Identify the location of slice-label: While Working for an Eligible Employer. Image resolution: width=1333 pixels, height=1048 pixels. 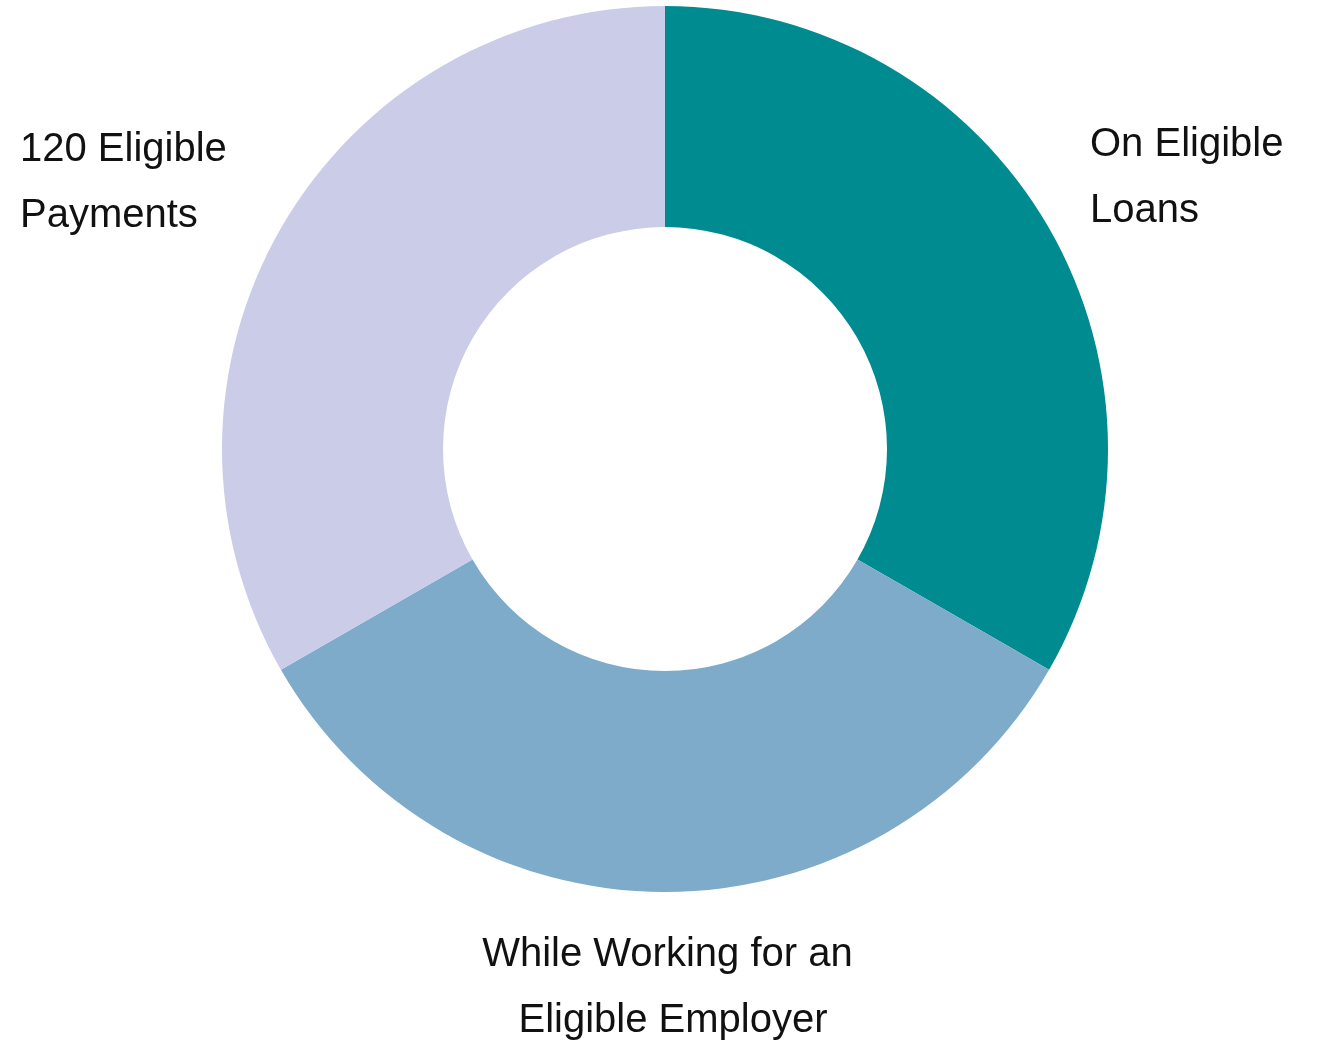
(673, 985).